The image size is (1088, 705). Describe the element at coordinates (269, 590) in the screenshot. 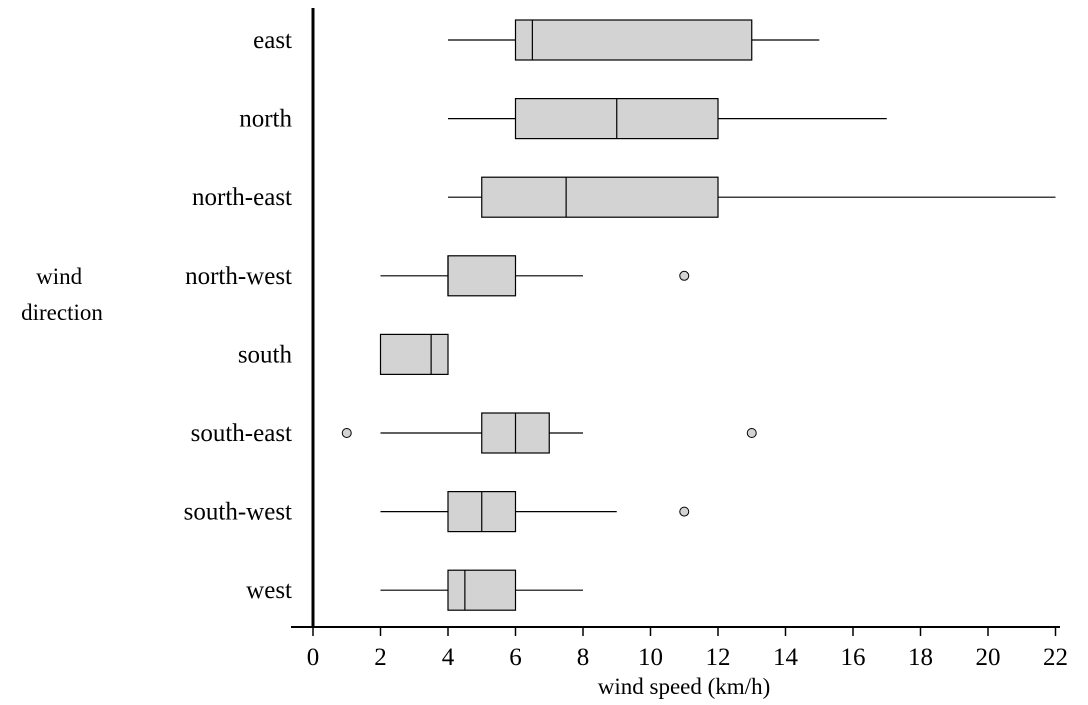

I see `category-label: west` at that location.